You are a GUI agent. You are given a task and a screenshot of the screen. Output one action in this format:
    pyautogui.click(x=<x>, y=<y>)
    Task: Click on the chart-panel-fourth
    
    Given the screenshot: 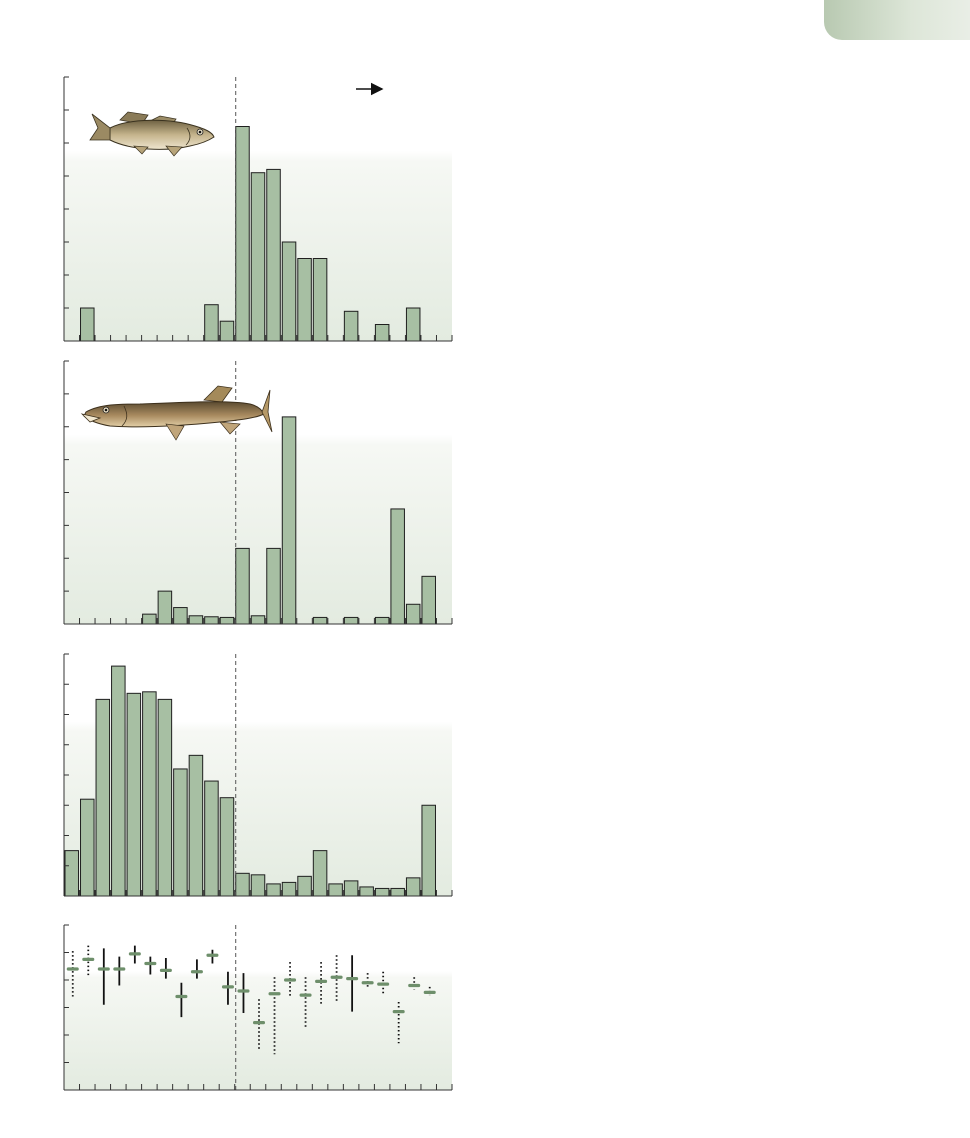 What is the action you would take?
    pyautogui.click(x=258, y=1007)
    